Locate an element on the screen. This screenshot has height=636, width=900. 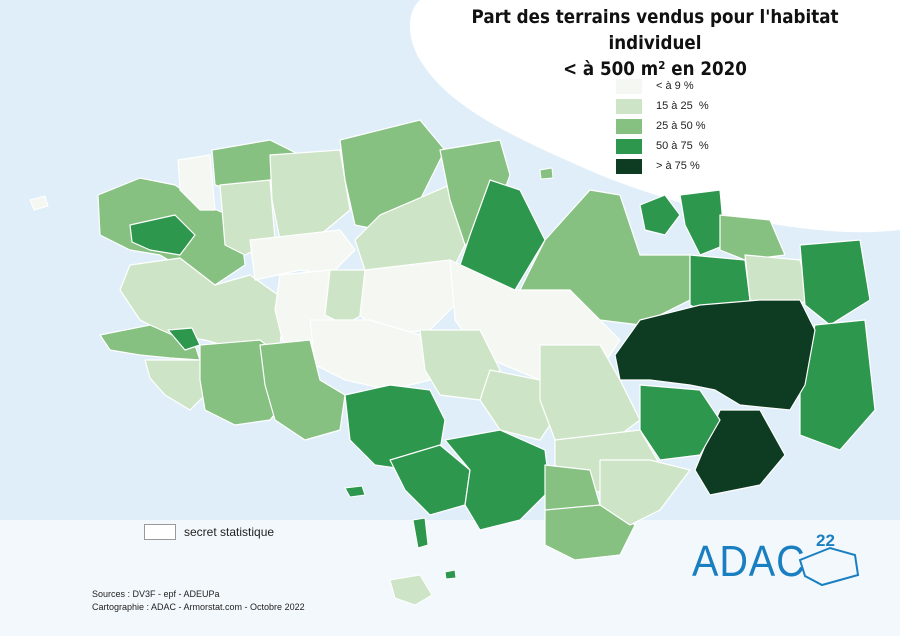
legend-label: 25 à 50 % is located at coordinates (681, 126).